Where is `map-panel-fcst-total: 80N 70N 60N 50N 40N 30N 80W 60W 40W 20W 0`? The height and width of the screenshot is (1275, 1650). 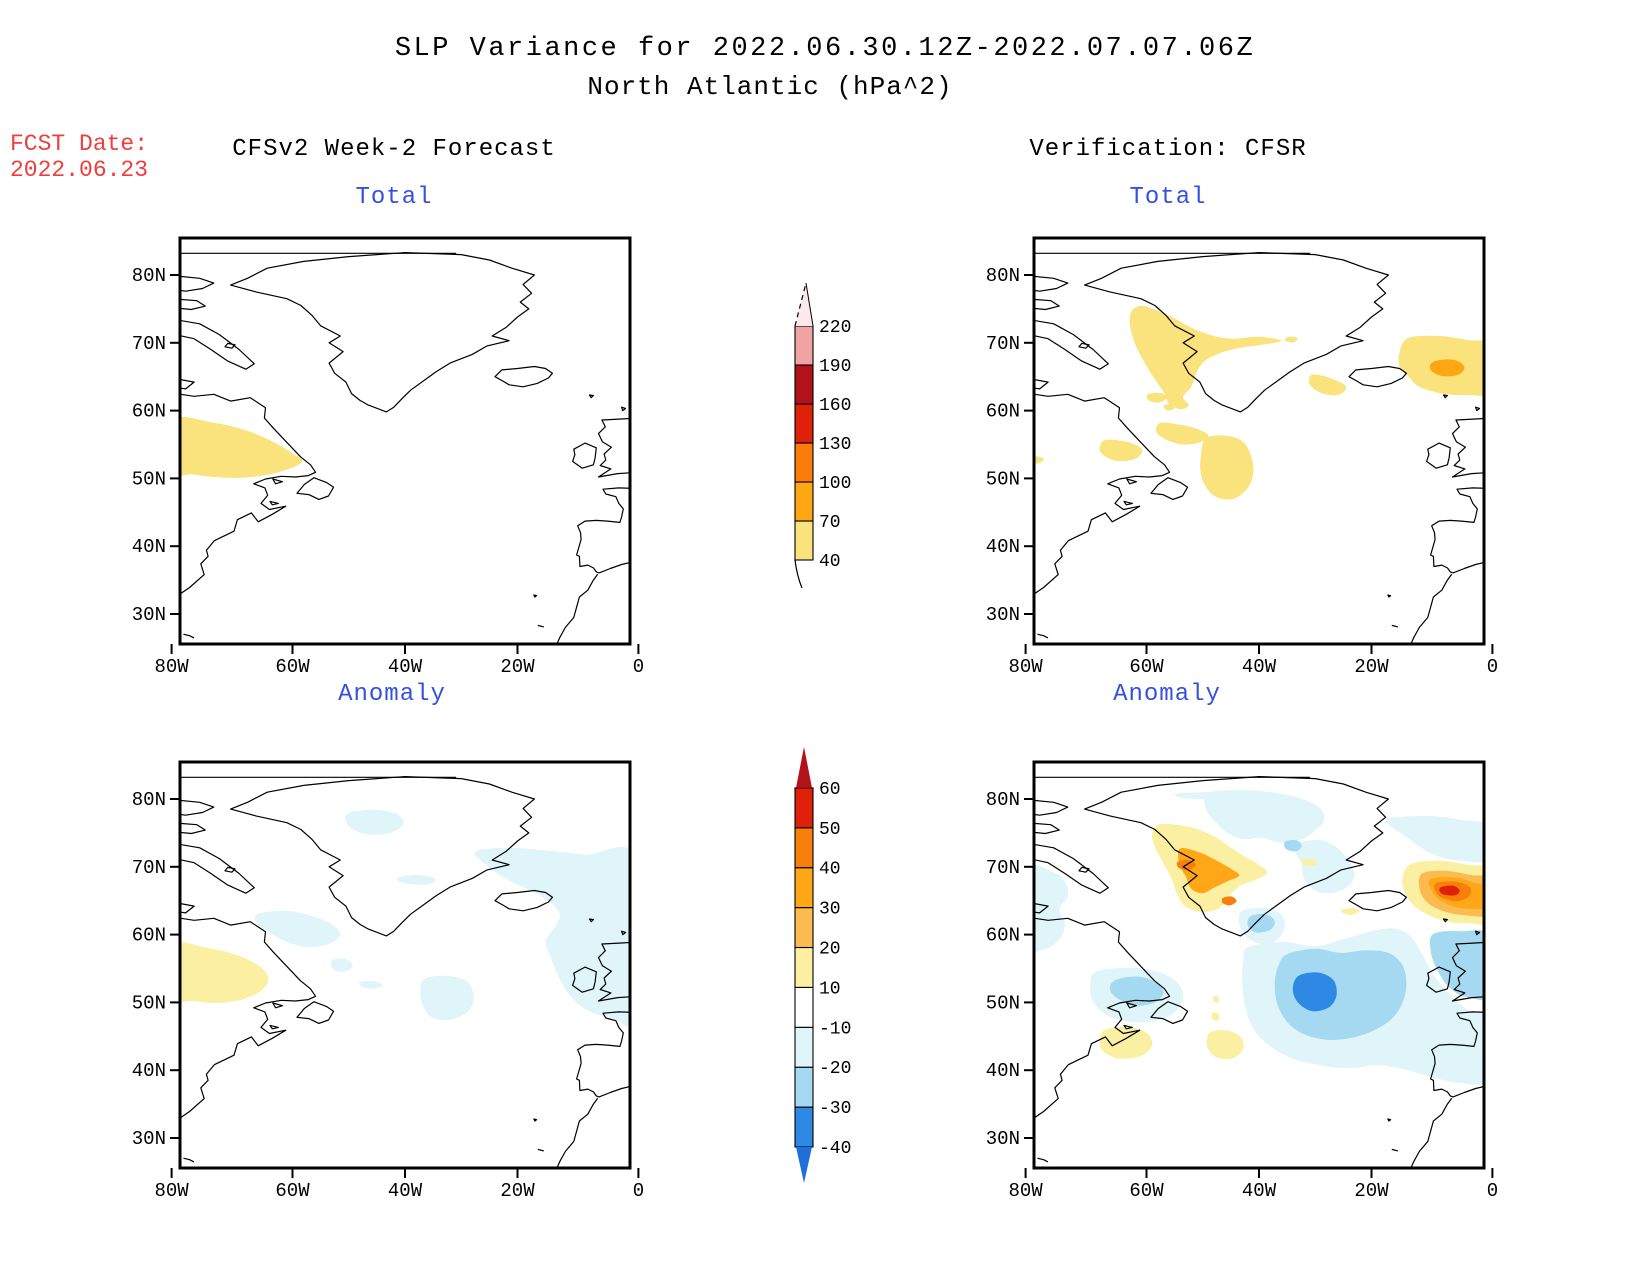 map-panel-fcst-total: 80N 70N 60N 50N 40N 30N 80W 60W 40W 20W 0 is located at coordinates (388, 457).